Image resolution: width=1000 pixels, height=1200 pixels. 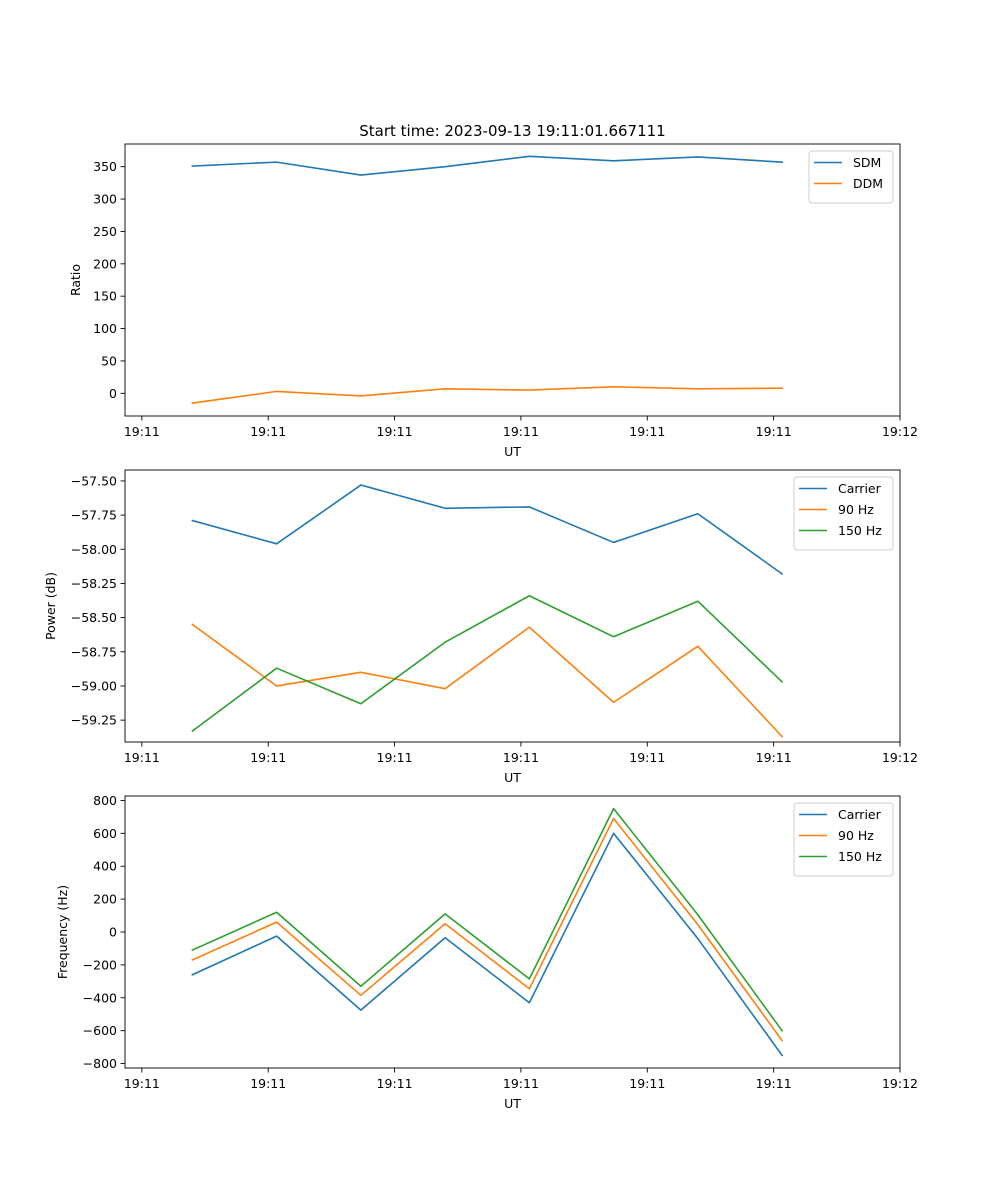 What do you see at coordinates (75, 280) in the screenshot?
I see `y-axis-label: Ratio` at bounding box center [75, 280].